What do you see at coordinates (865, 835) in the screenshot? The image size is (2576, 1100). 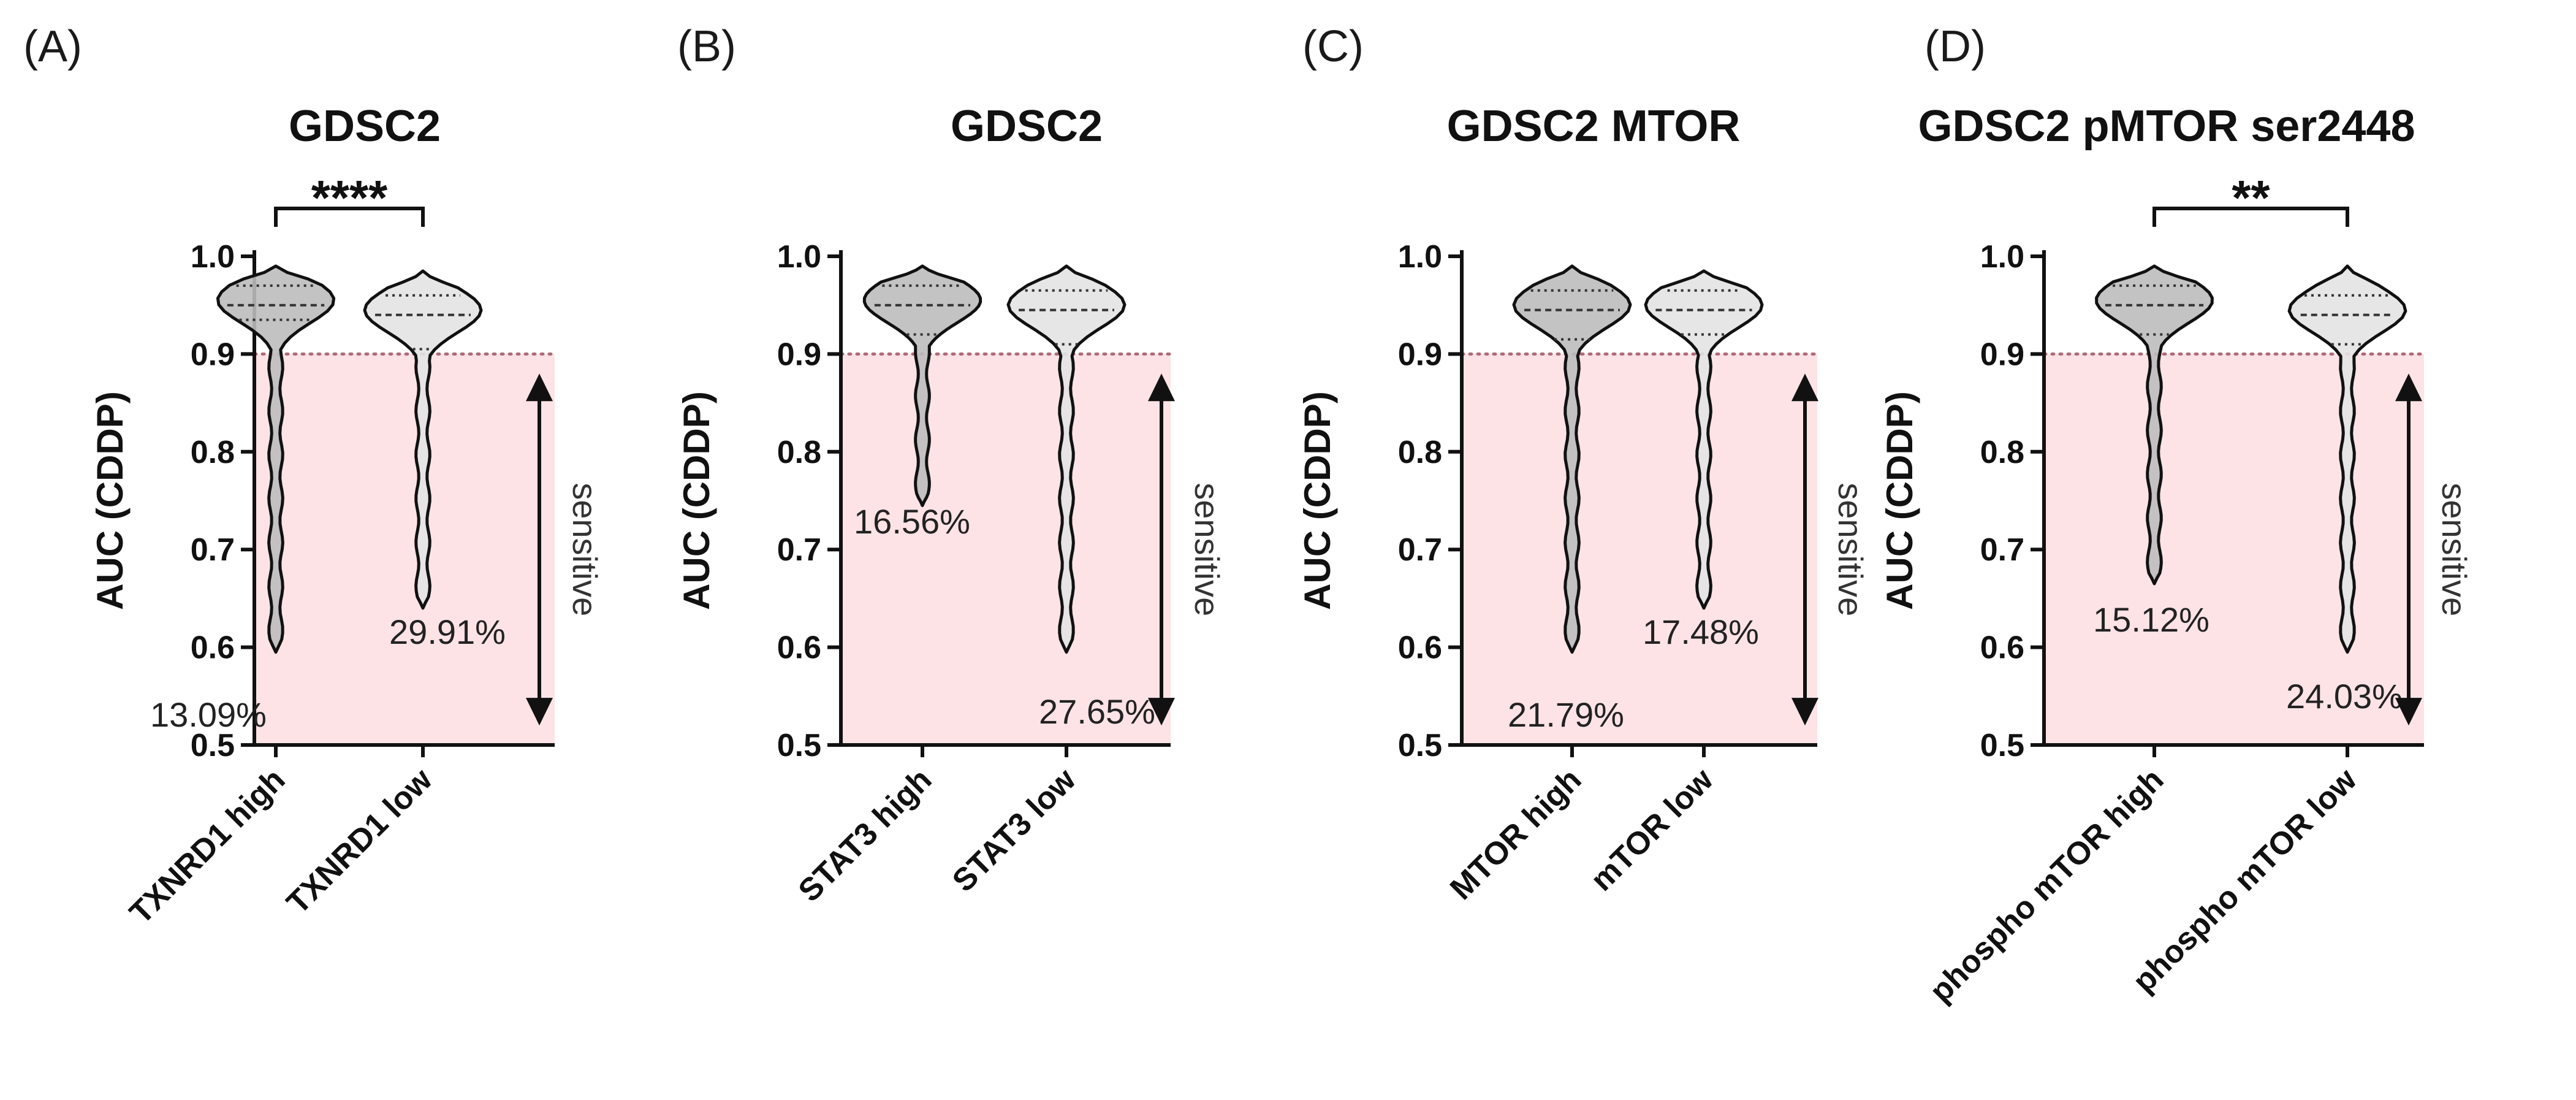 I see `category-label: STAT3 high` at bounding box center [865, 835].